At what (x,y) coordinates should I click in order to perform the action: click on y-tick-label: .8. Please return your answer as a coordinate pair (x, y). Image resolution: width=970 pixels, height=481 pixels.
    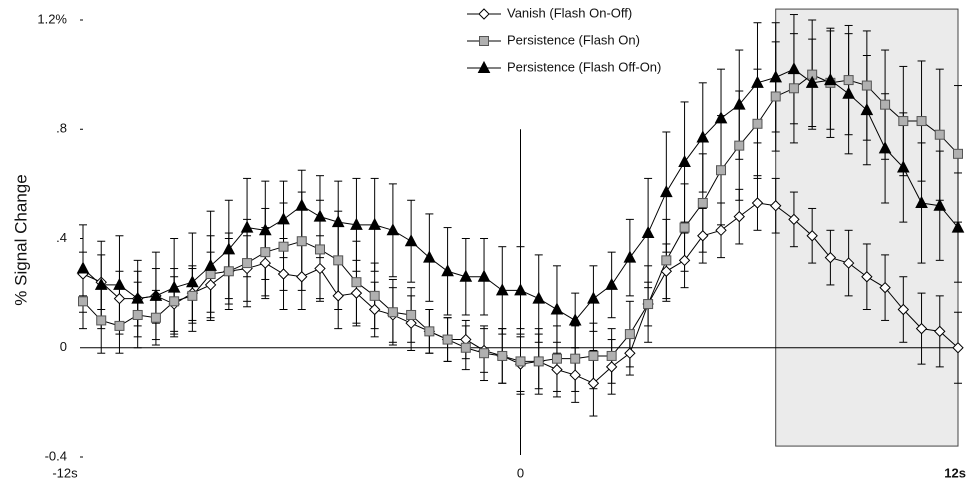
    Looking at the image, I should click on (61, 128).